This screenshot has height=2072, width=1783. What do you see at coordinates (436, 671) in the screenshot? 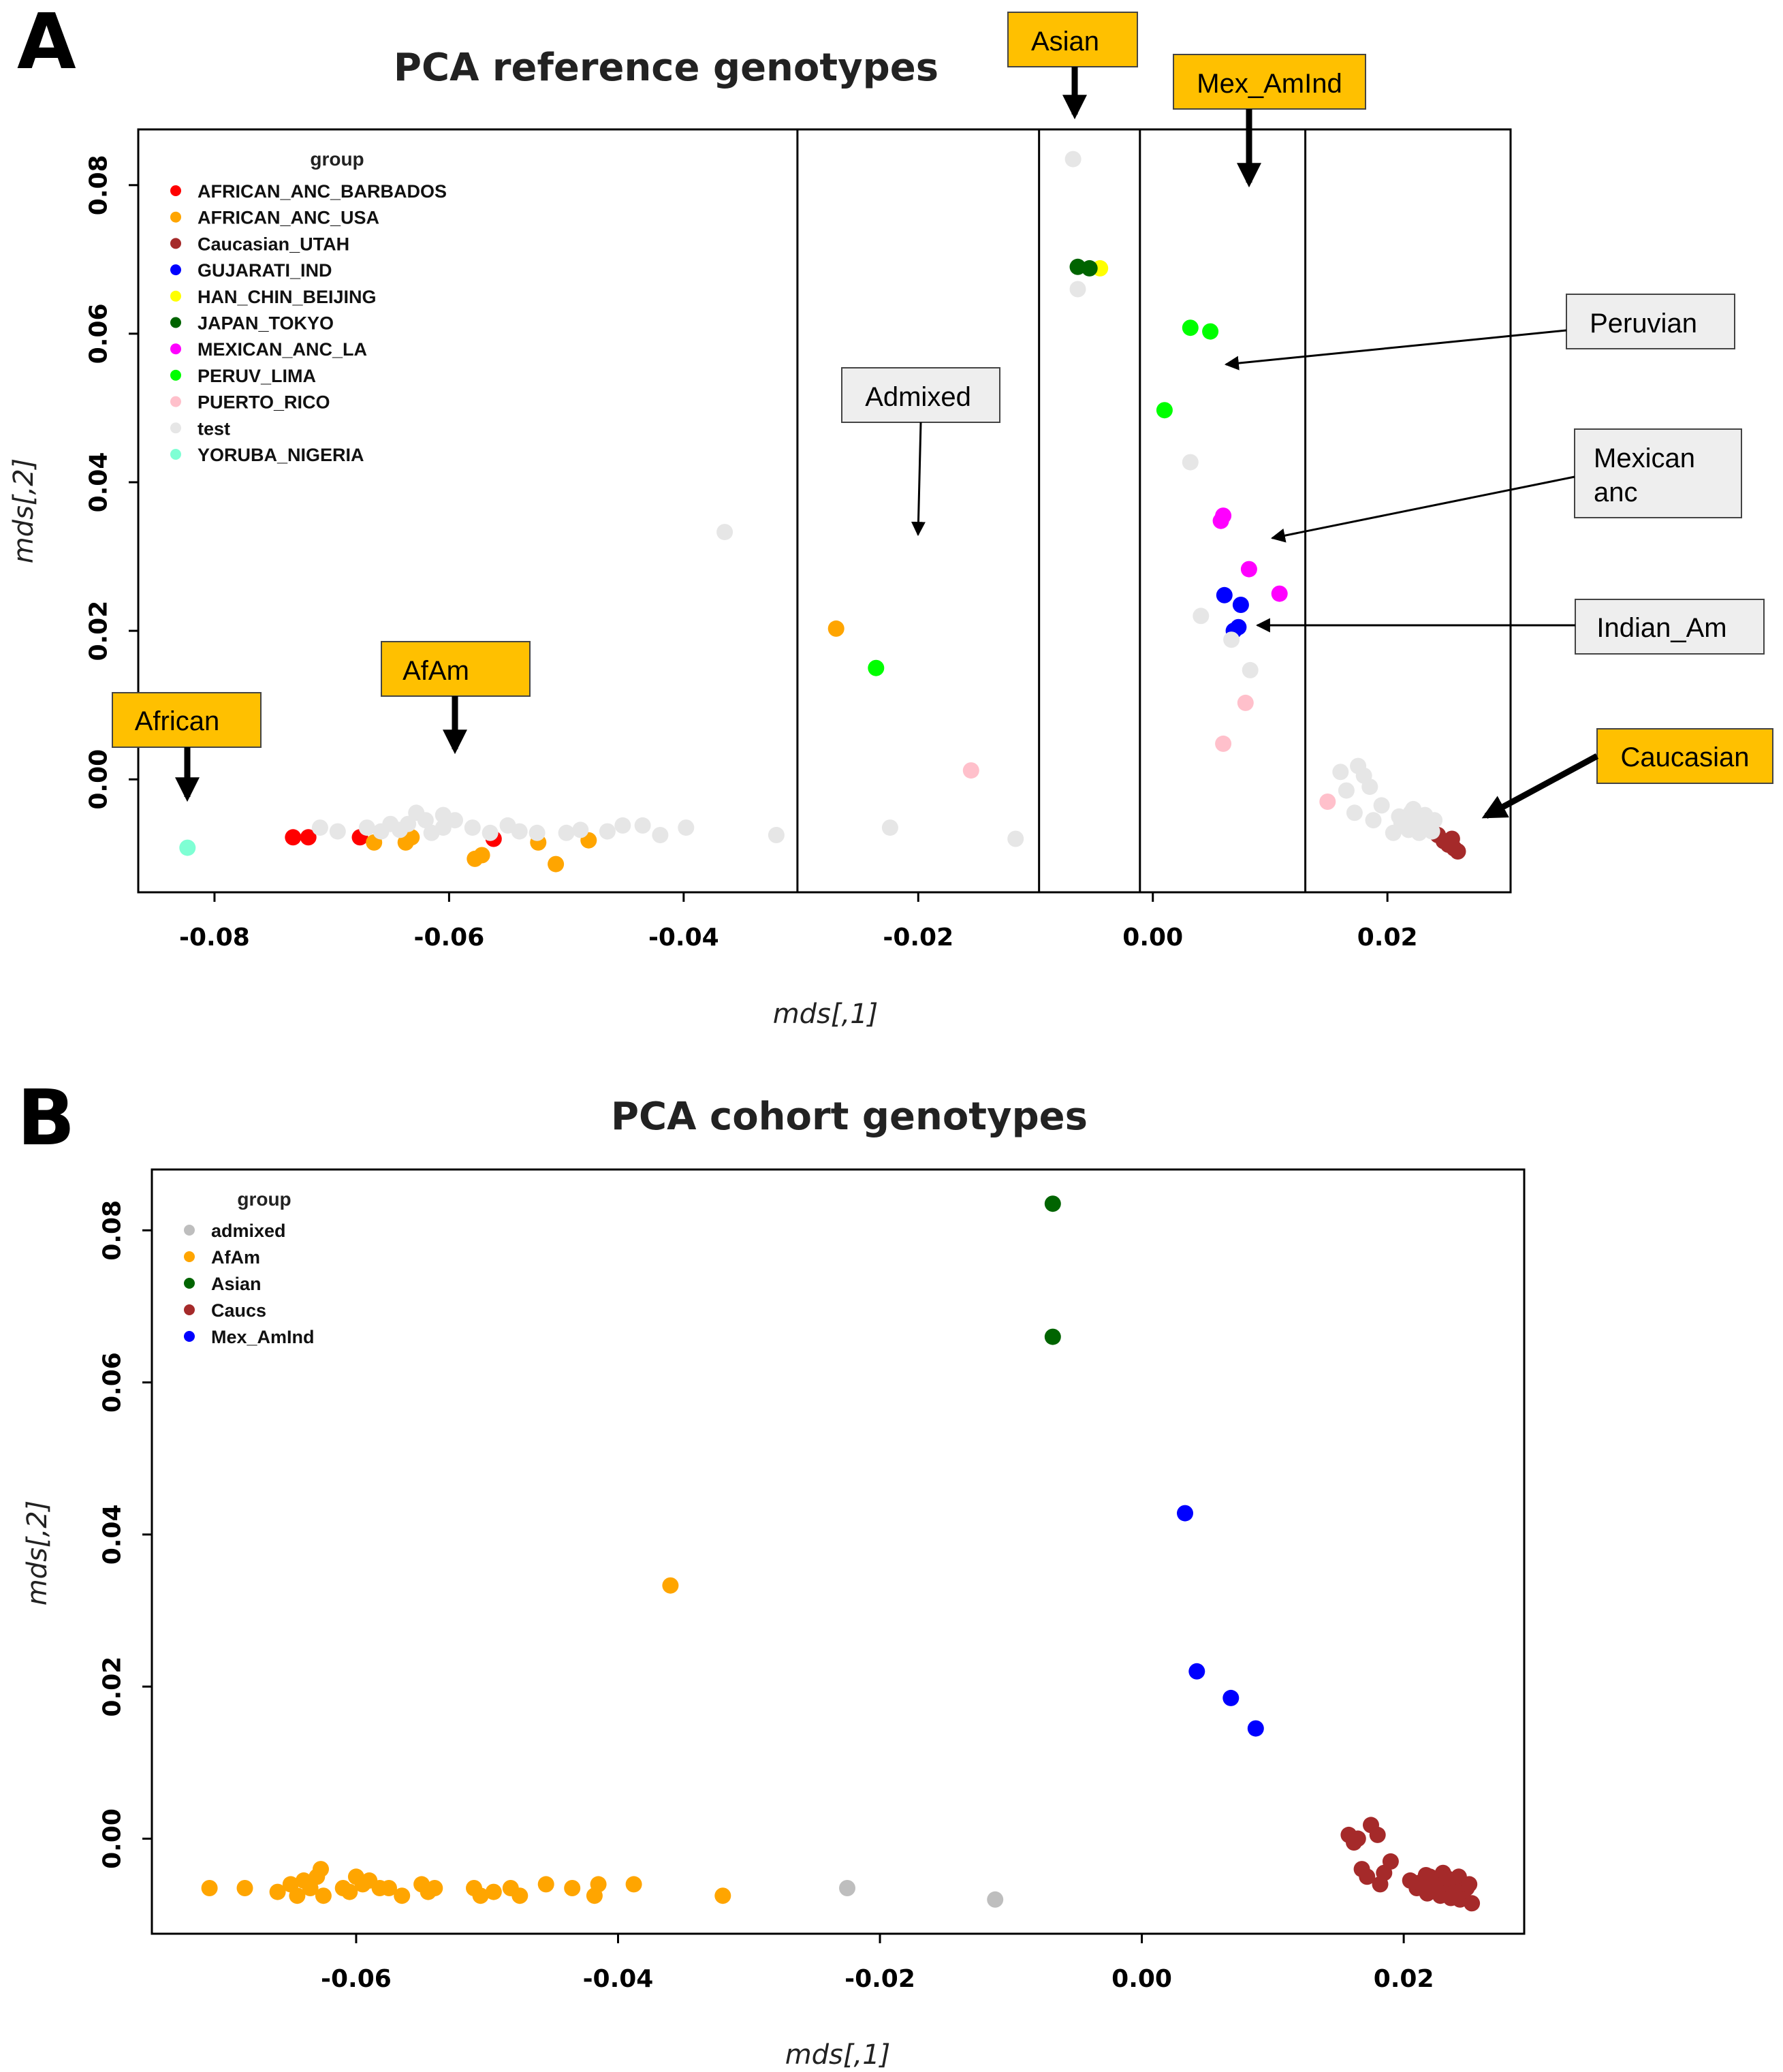
I see `svg-text: AfAm` at bounding box center [436, 671].